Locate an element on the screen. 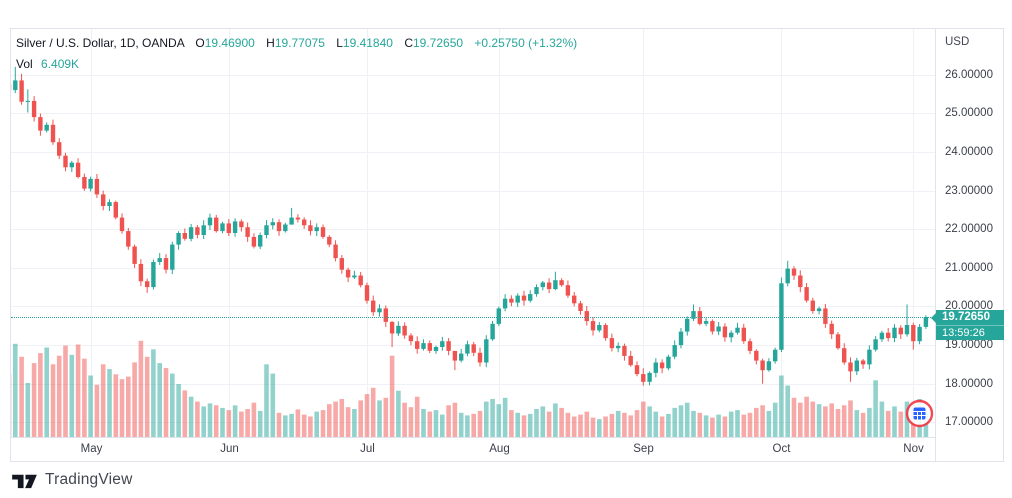 Image resolution: width=1012 pixels, height=498 pixels. price-tick-label: 18.00000 is located at coordinates (969, 383).